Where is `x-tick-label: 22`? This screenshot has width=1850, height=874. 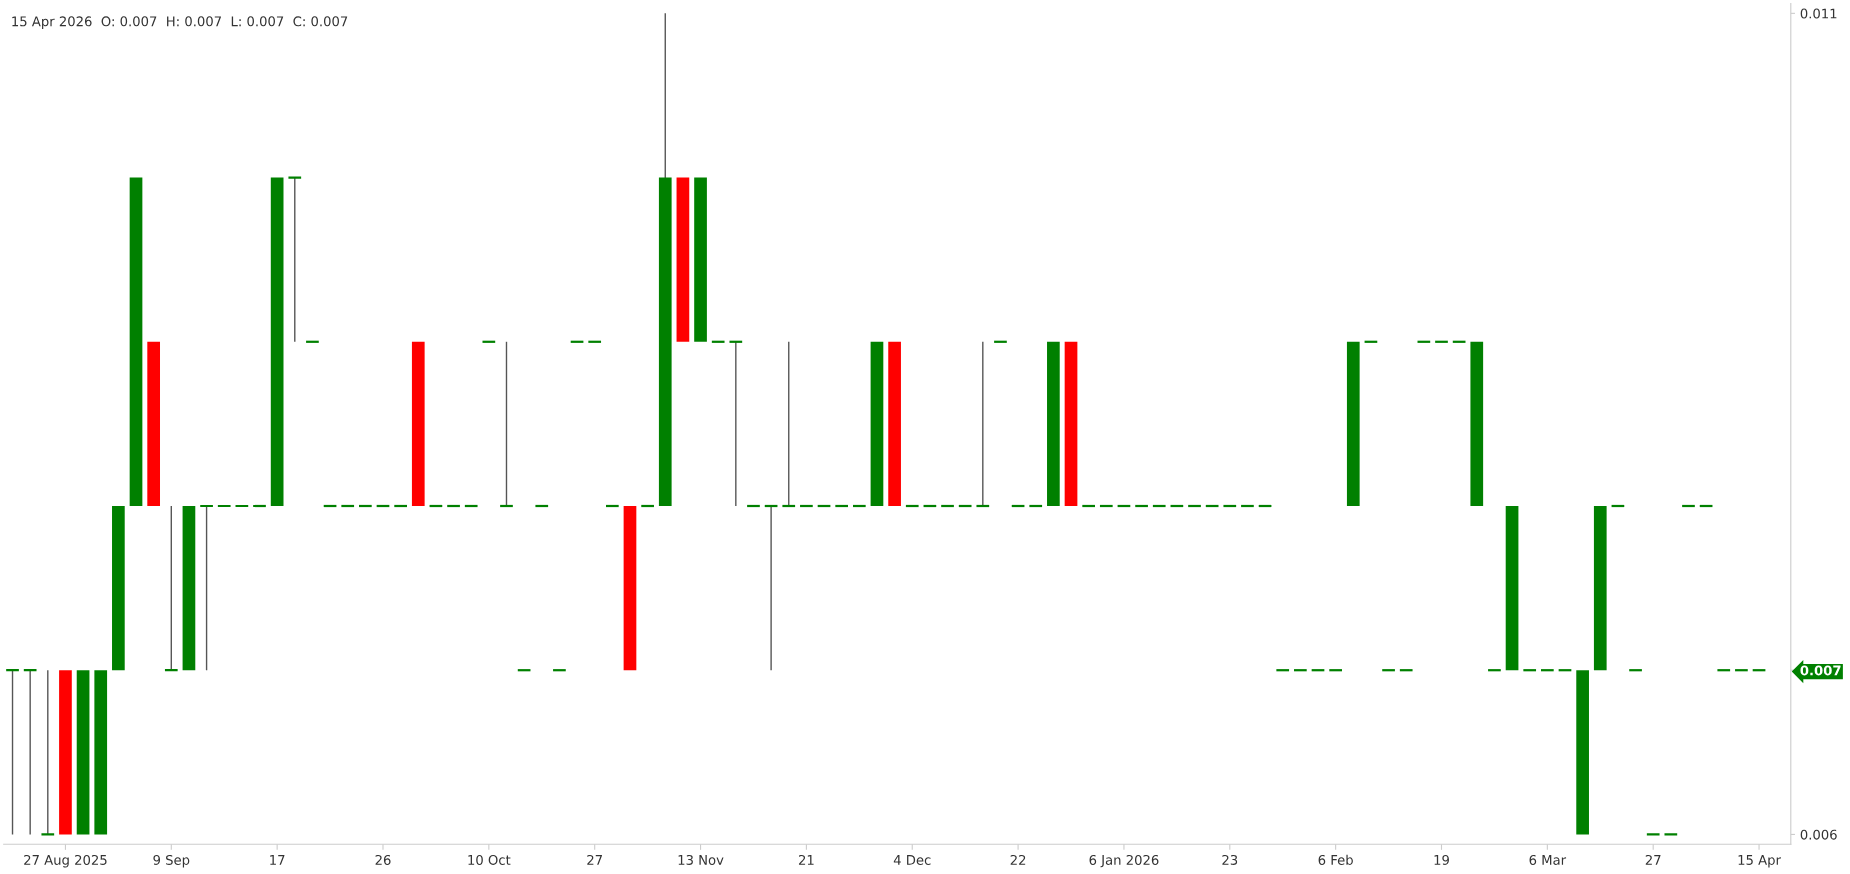
x-tick-label: 22 is located at coordinates (1018, 859).